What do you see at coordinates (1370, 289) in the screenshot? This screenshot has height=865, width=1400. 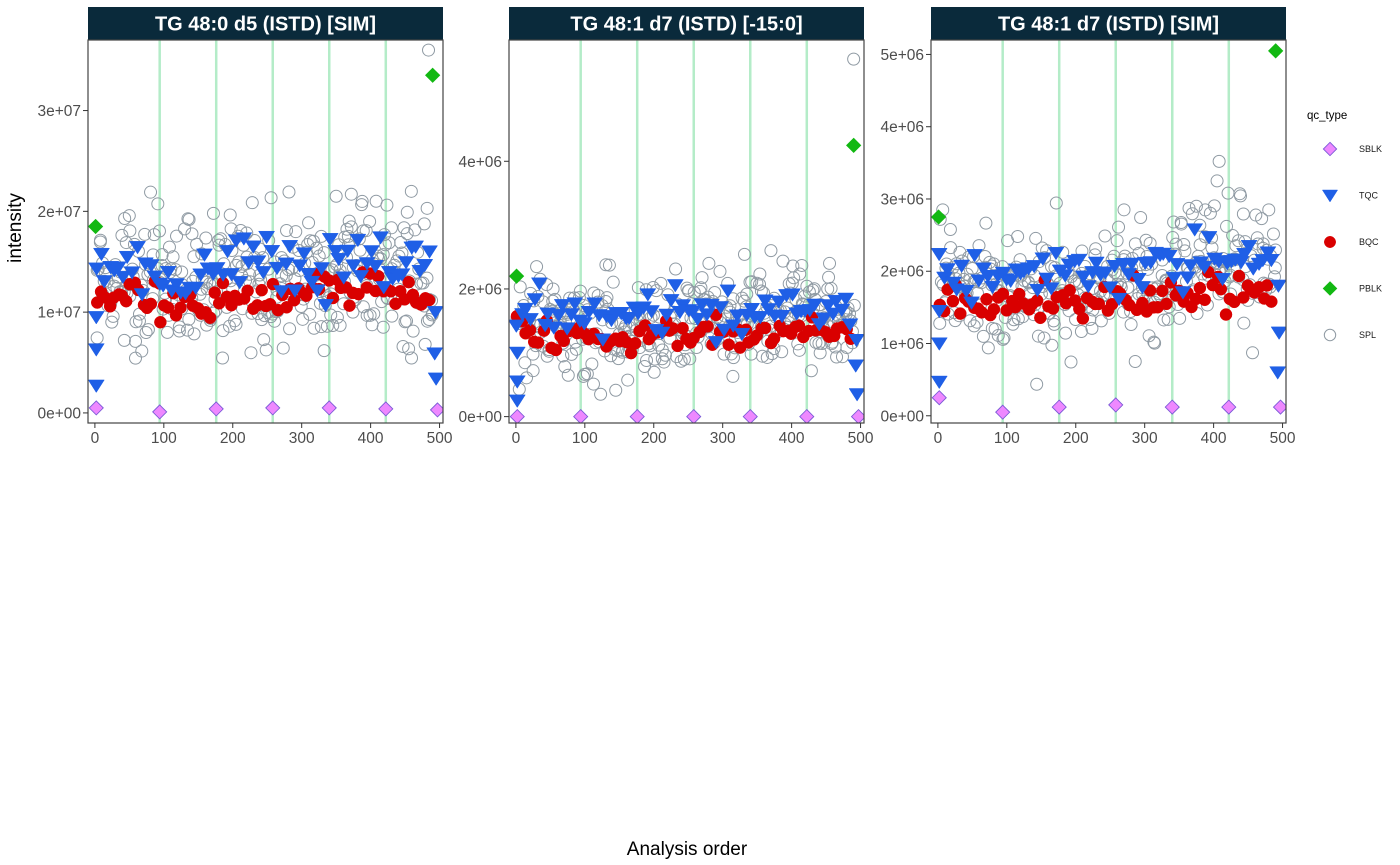 I see `legend-label: PBLK` at bounding box center [1370, 289].